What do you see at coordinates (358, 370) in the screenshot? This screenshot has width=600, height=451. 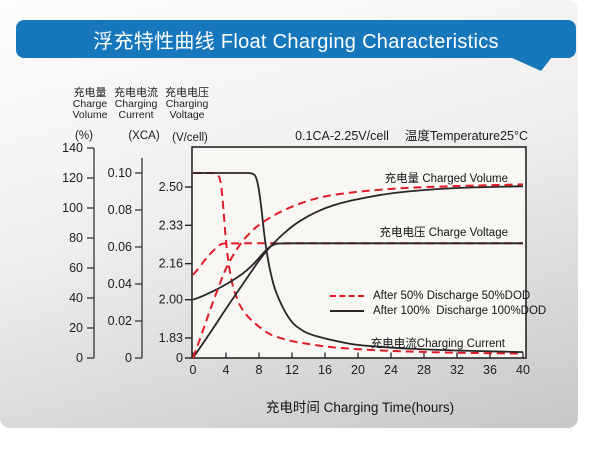 I see `x-tick-label: 20` at bounding box center [358, 370].